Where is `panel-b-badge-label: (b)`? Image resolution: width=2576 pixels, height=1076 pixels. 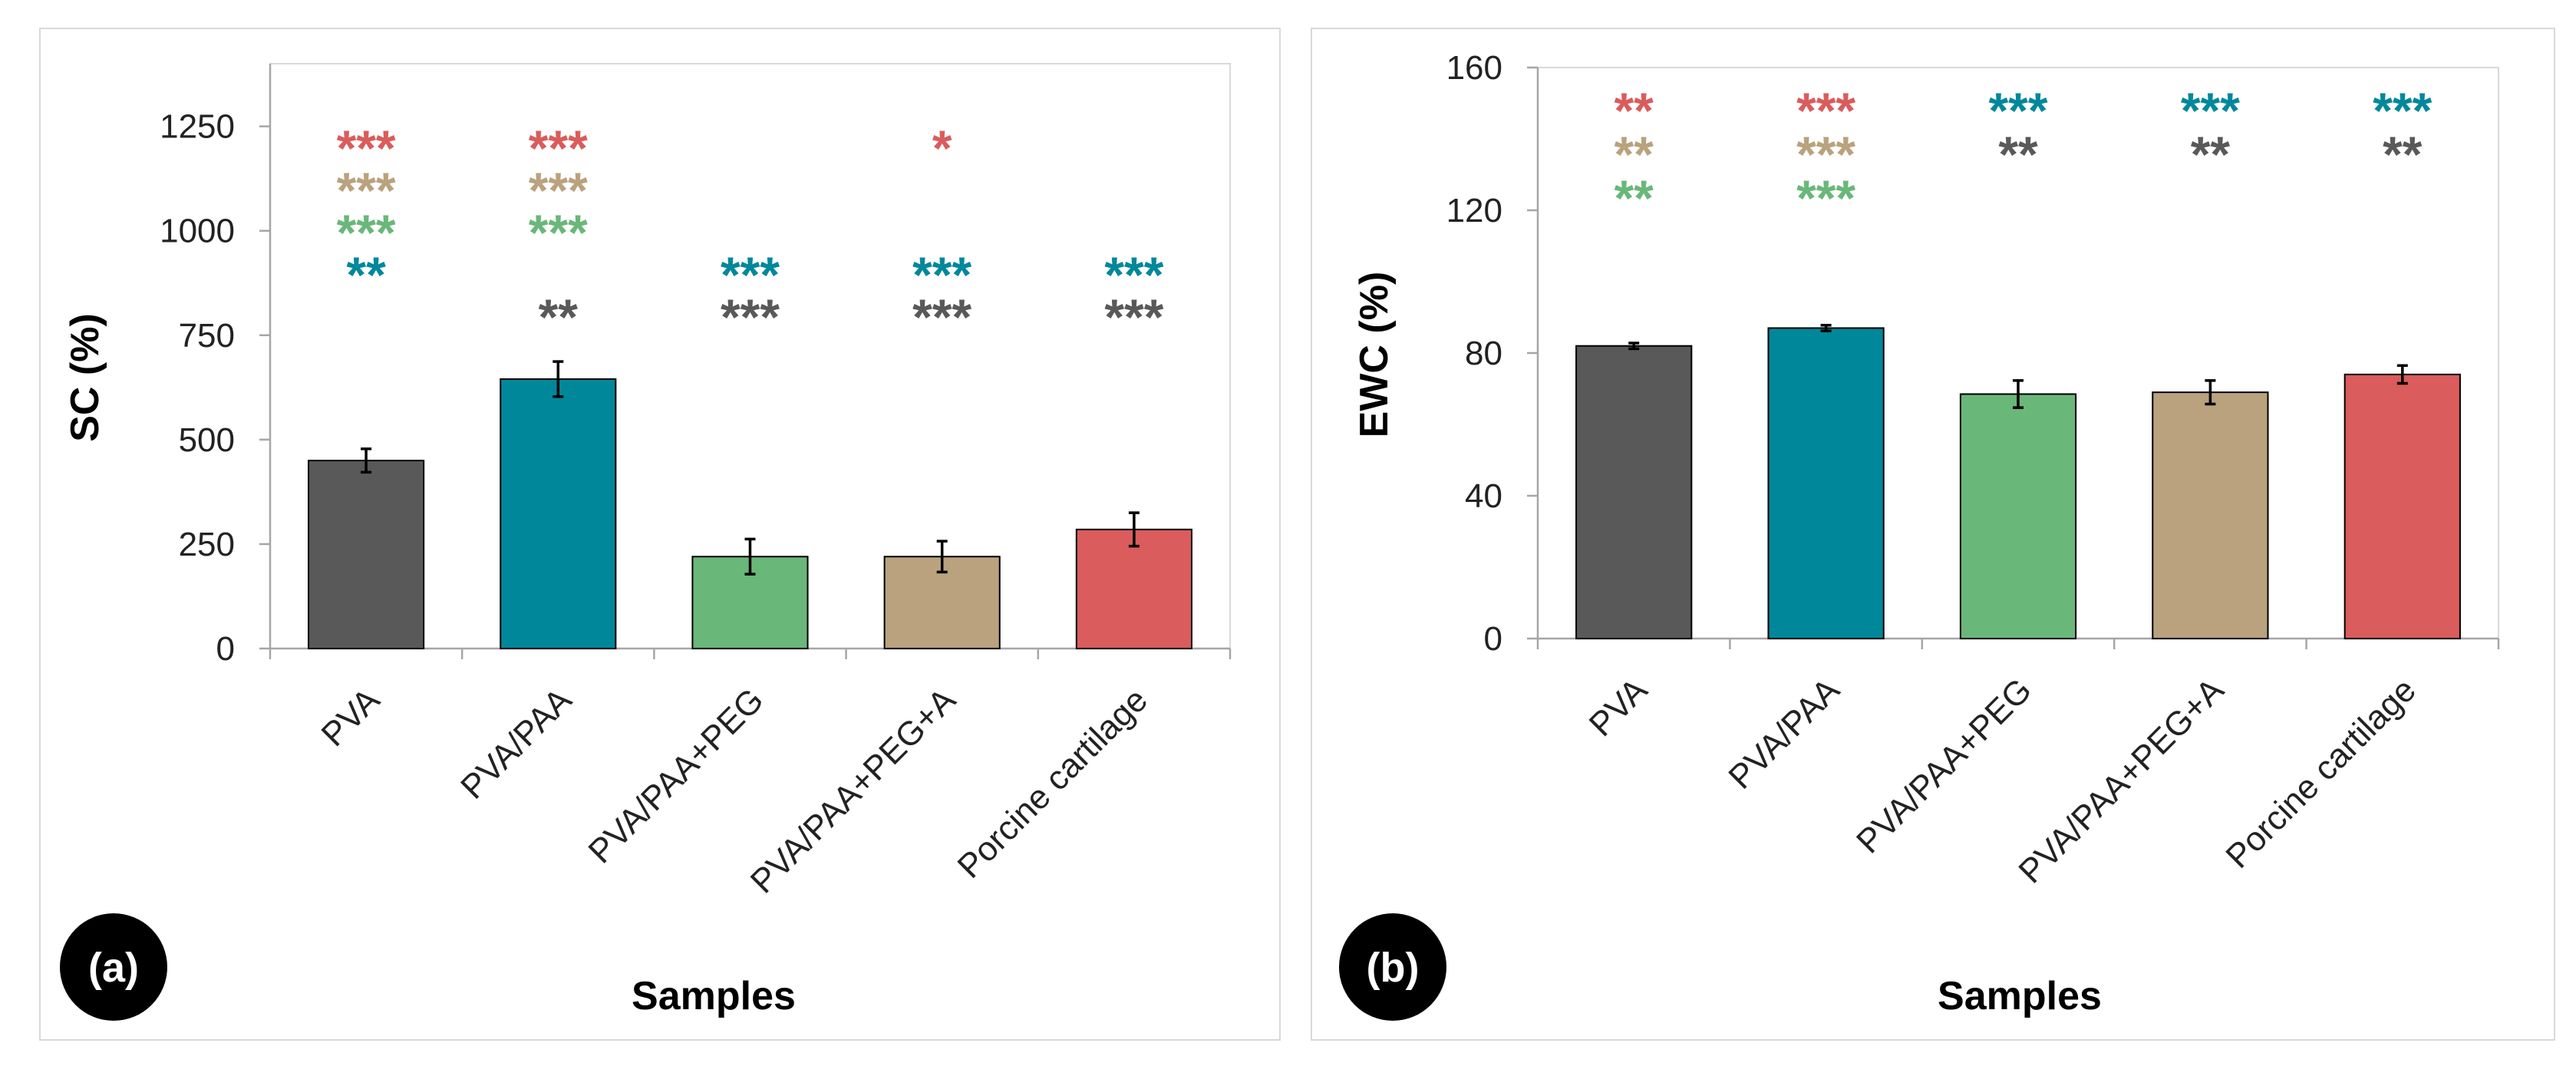 panel-b-badge-label: (b) is located at coordinates (1393, 968).